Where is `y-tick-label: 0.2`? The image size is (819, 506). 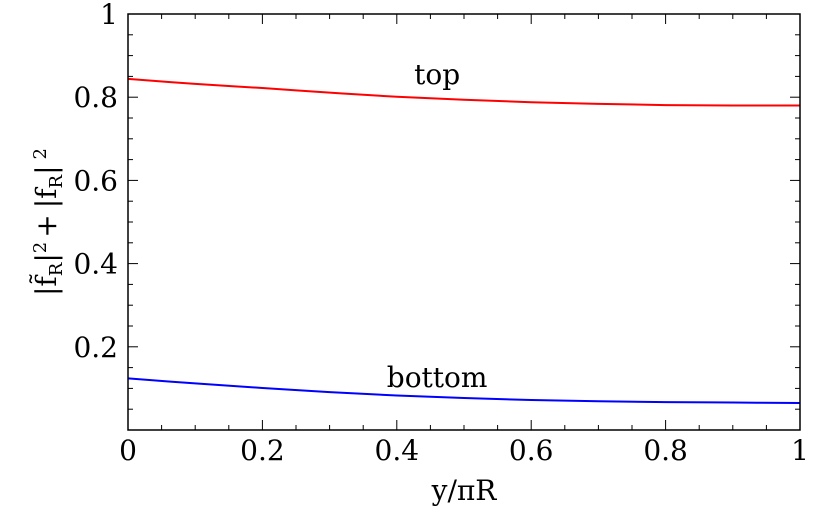 y-tick-label: 0.2 is located at coordinates (95, 347).